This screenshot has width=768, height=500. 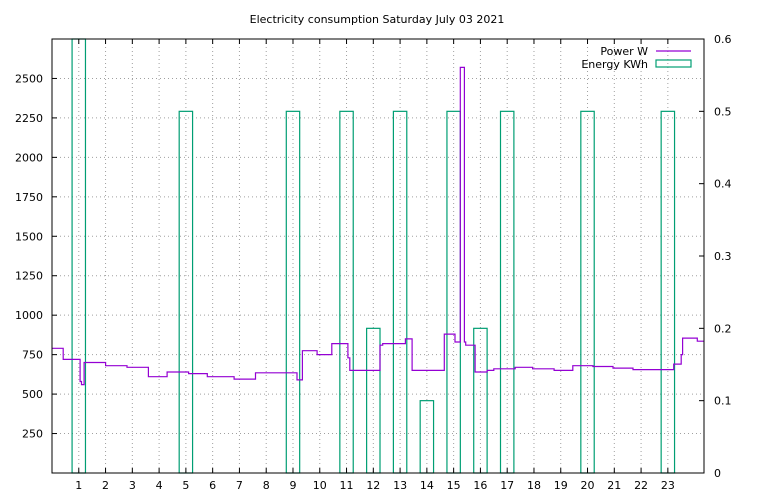 What do you see at coordinates (347, 485) in the screenshot?
I see `x-tick-label: 11` at bounding box center [347, 485].